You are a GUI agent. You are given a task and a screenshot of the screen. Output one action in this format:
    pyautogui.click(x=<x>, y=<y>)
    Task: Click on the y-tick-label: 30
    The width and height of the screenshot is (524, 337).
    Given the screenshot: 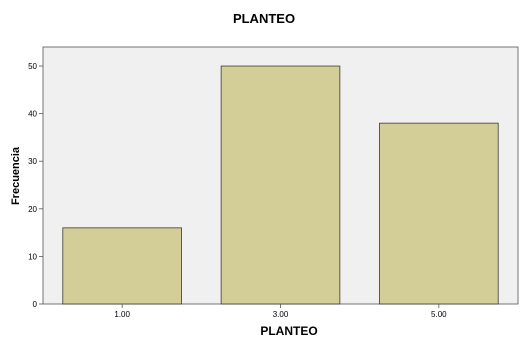 What is the action you would take?
    pyautogui.click(x=32, y=161)
    